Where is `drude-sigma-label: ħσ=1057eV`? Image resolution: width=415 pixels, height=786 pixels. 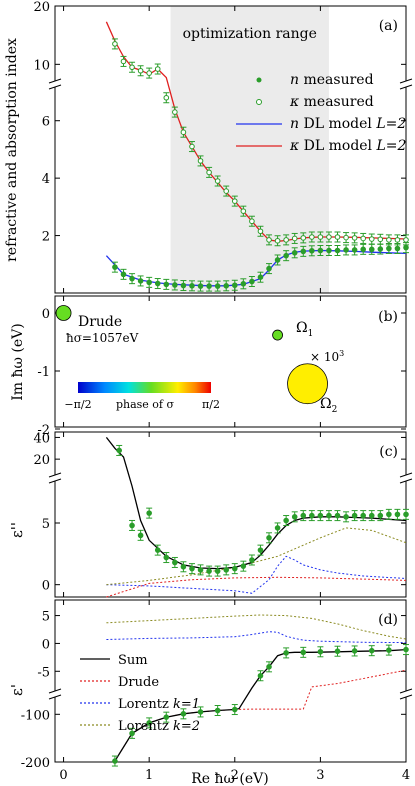 drude-sigma-label: ħσ=1057eV is located at coordinates (102, 338).